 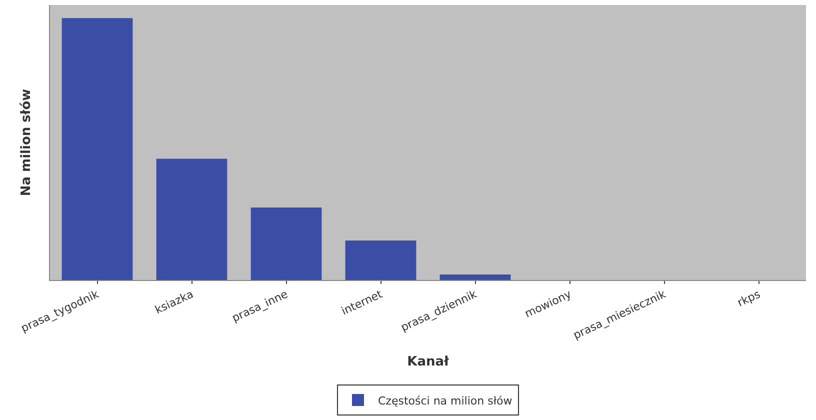 What do you see at coordinates (428, 362) in the screenshot?
I see `x-axis-title: Kanał` at bounding box center [428, 362].